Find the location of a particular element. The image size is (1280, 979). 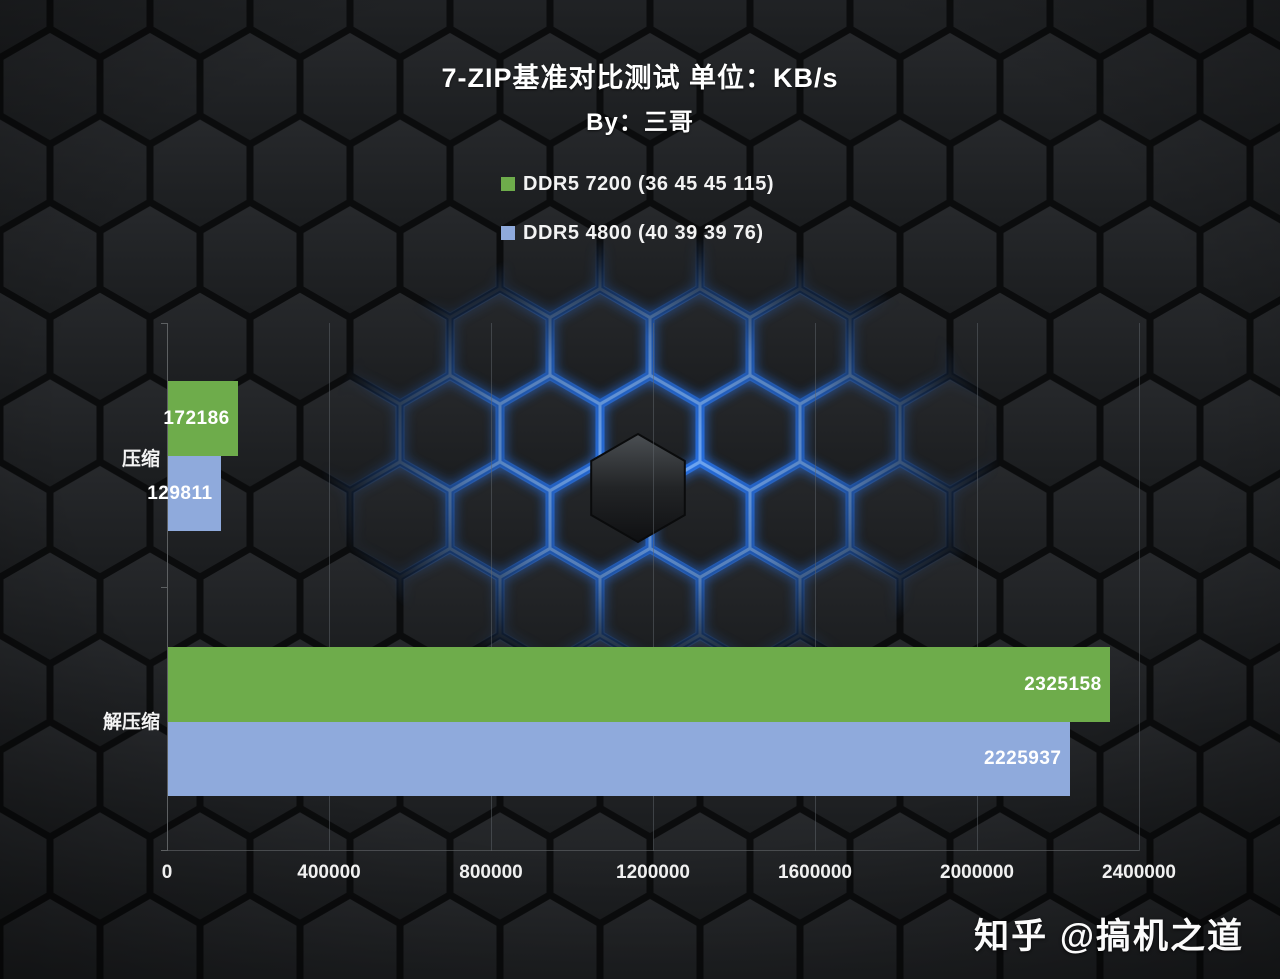

watermark: 知乎 @搞机之道 is located at coordinates (1109, 936).